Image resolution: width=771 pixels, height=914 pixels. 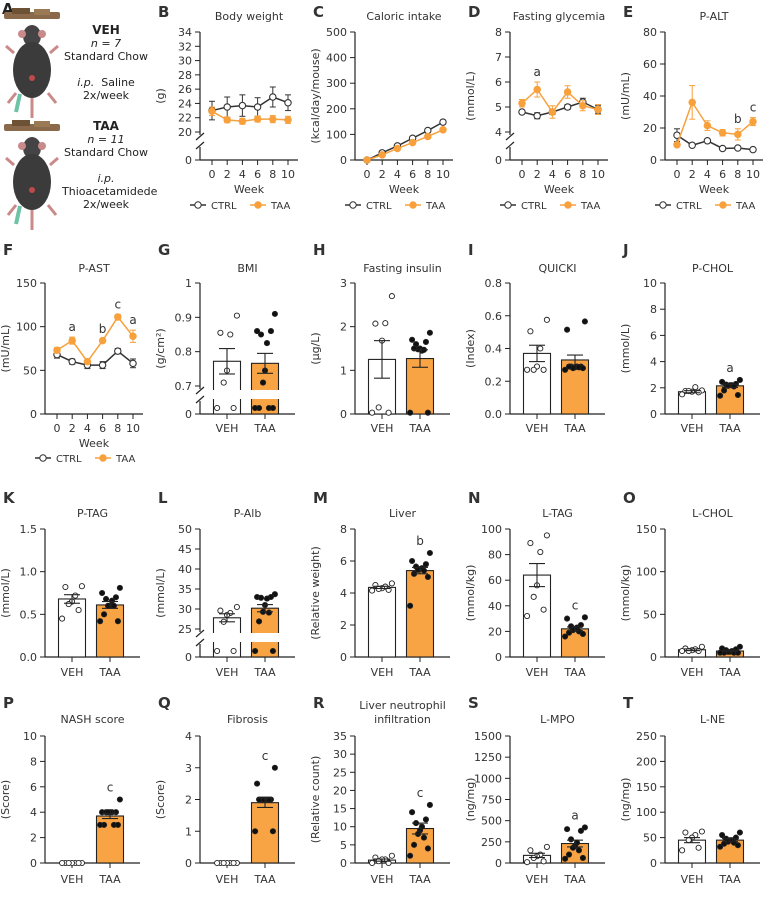 I want to click on y-tick-label: 0.8, so click(x=184, y=352).